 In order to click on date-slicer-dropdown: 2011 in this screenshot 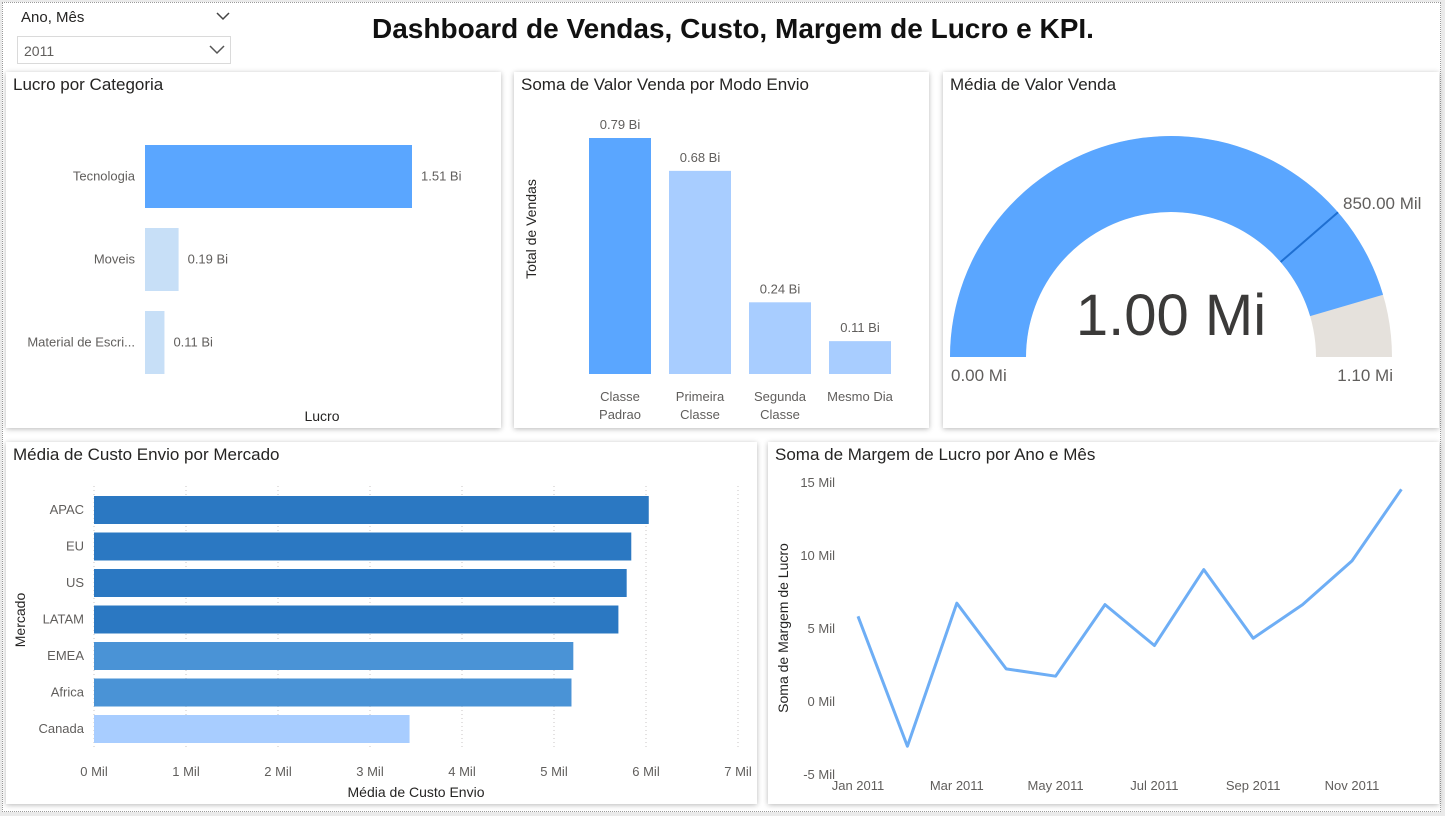, I will do `click(124, 50)`.